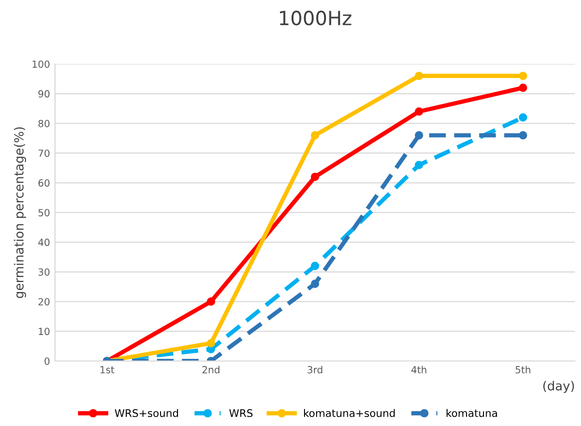 Image resolution: width=581 pixels, height=426 pixels. I want to click on x-tick-label: 5th, so click(523, 370).